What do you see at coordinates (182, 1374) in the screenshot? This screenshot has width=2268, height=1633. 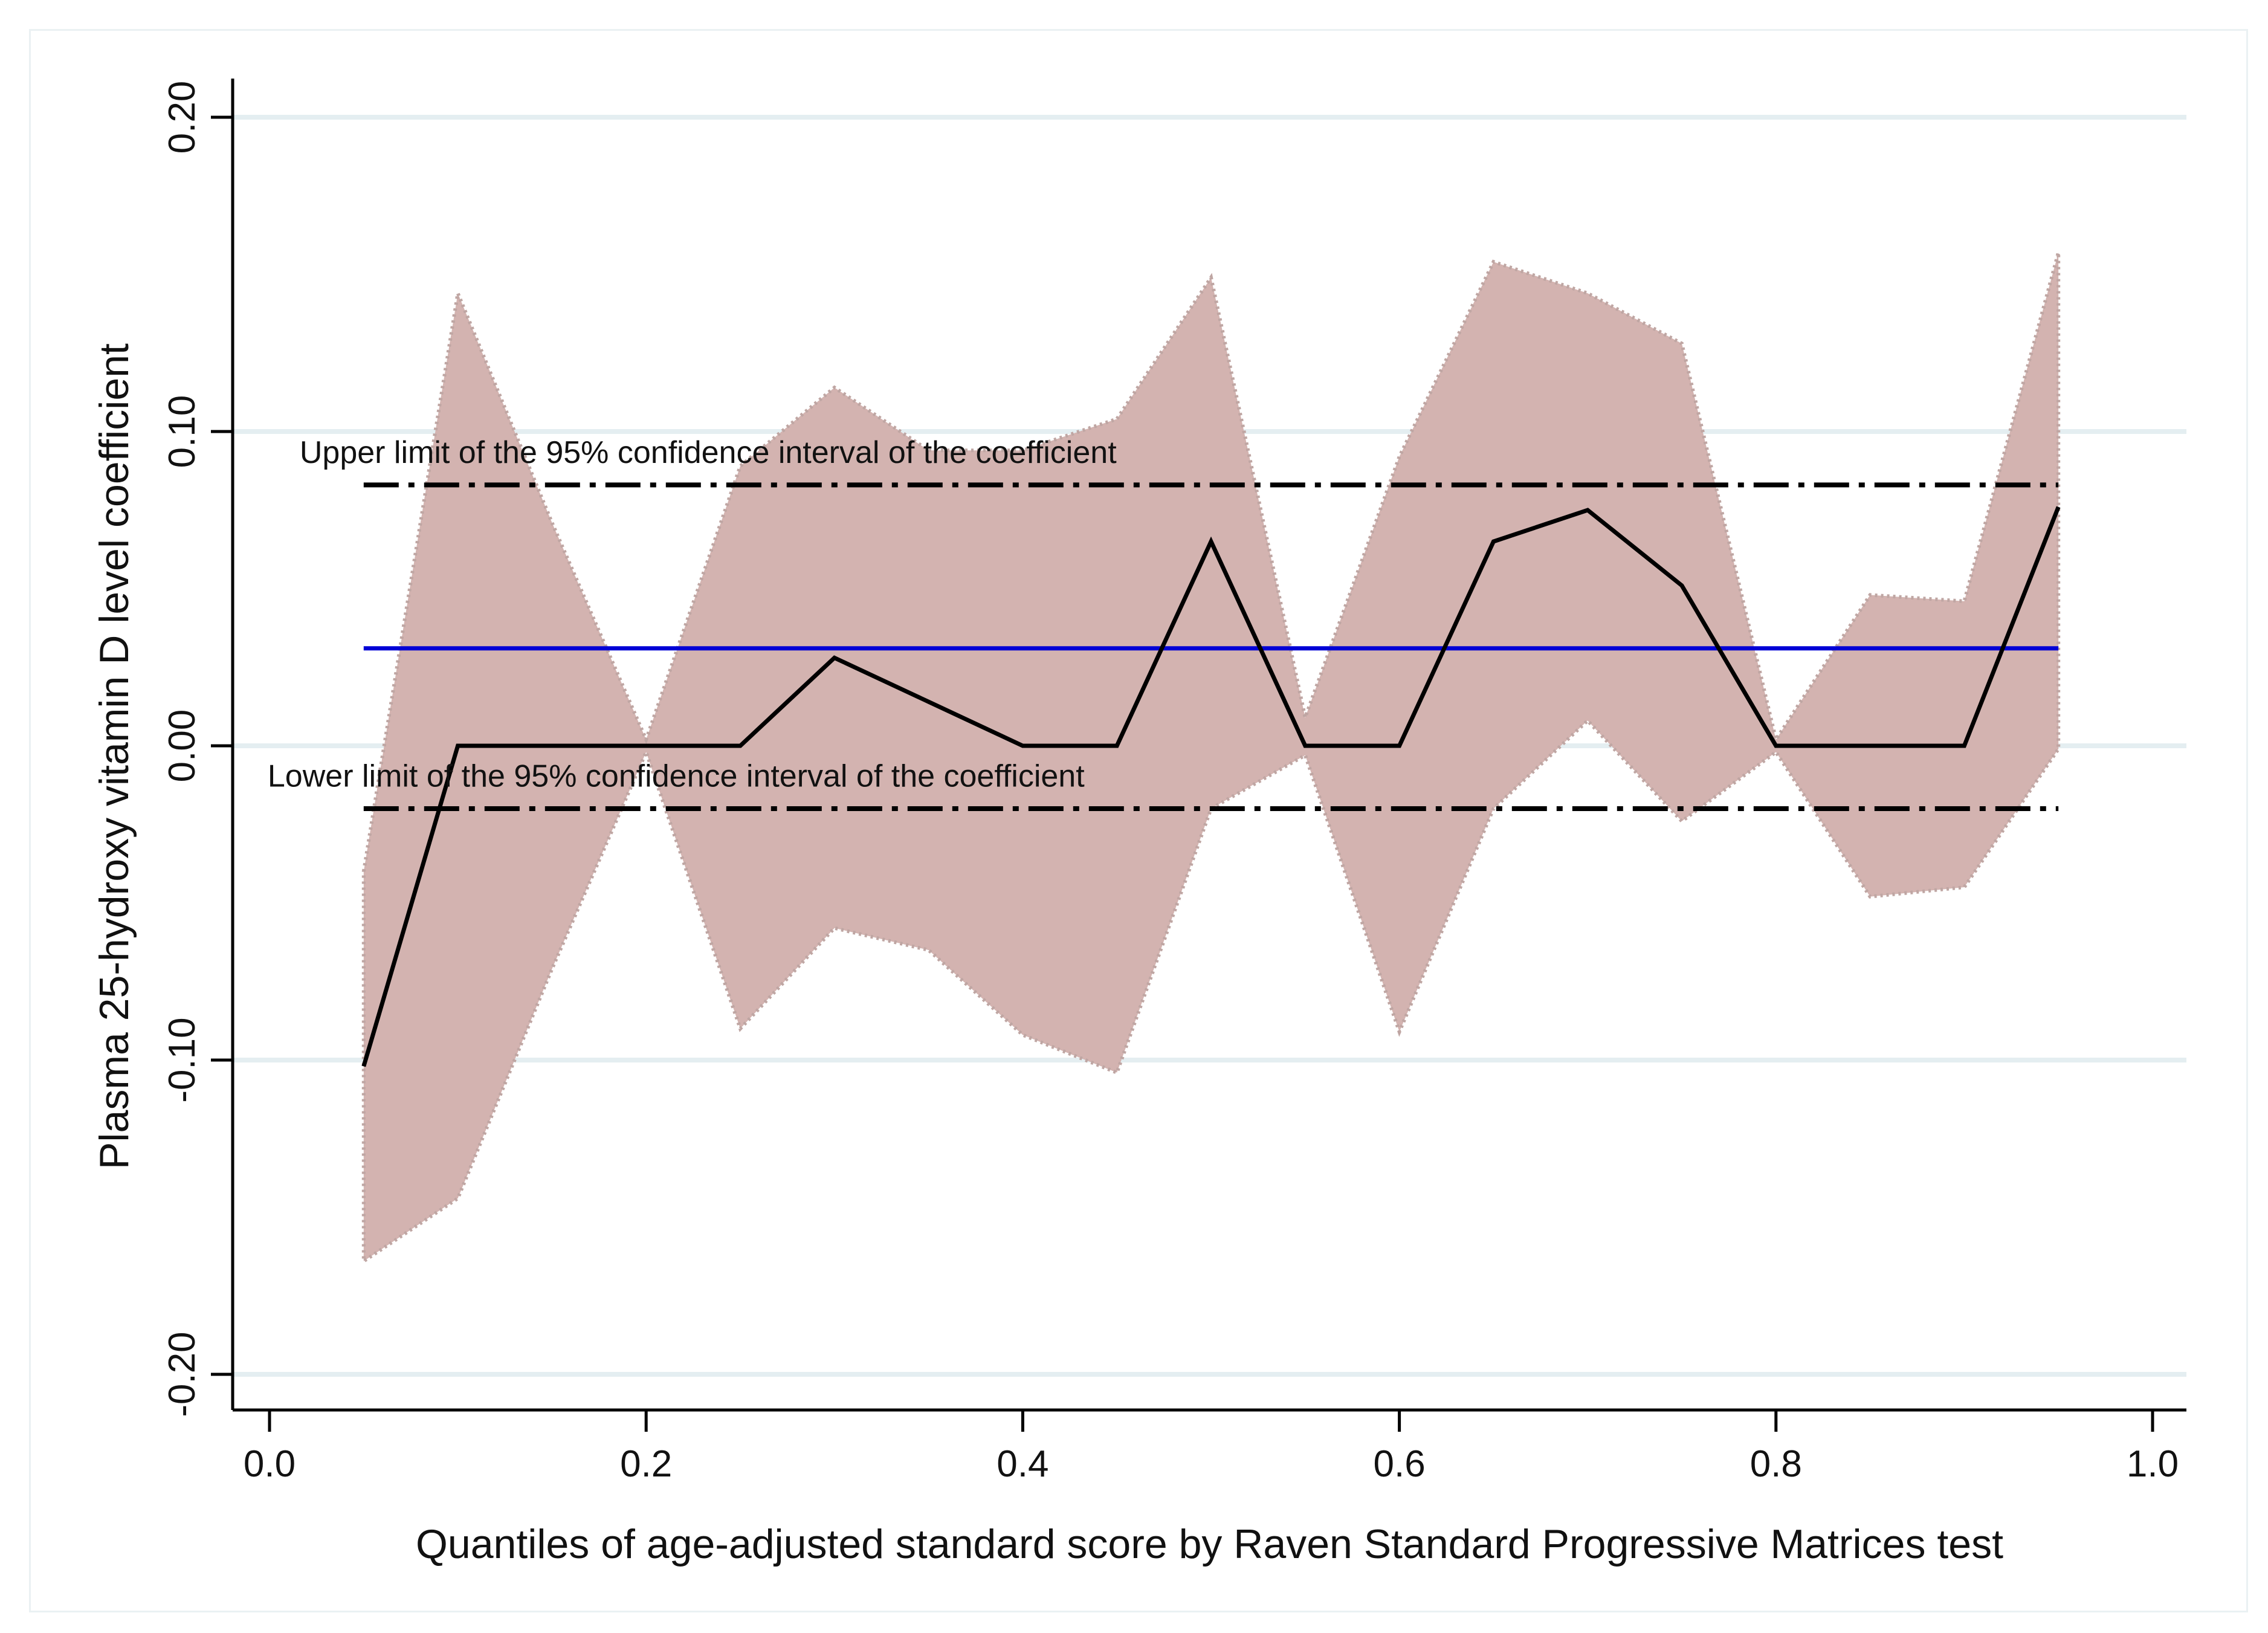 I see `y-tick-label-0: -0.20` at bounding box center [182, 1374].